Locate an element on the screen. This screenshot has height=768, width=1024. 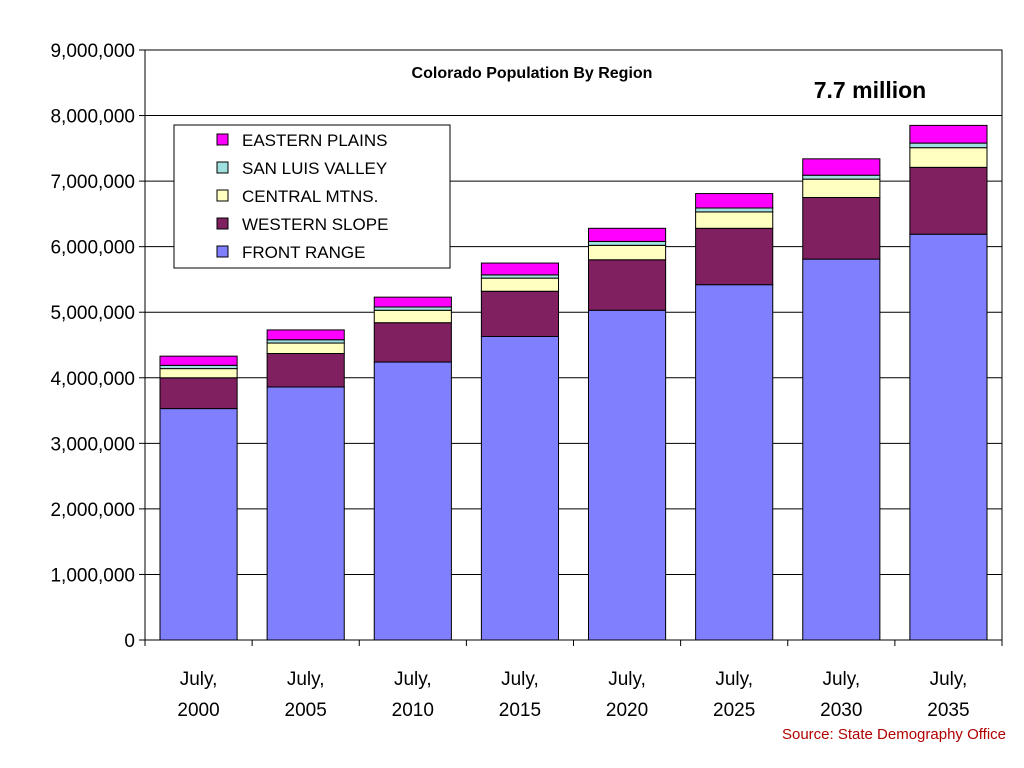
x-tick-label: 2000 is located at coordinates (198, 710).